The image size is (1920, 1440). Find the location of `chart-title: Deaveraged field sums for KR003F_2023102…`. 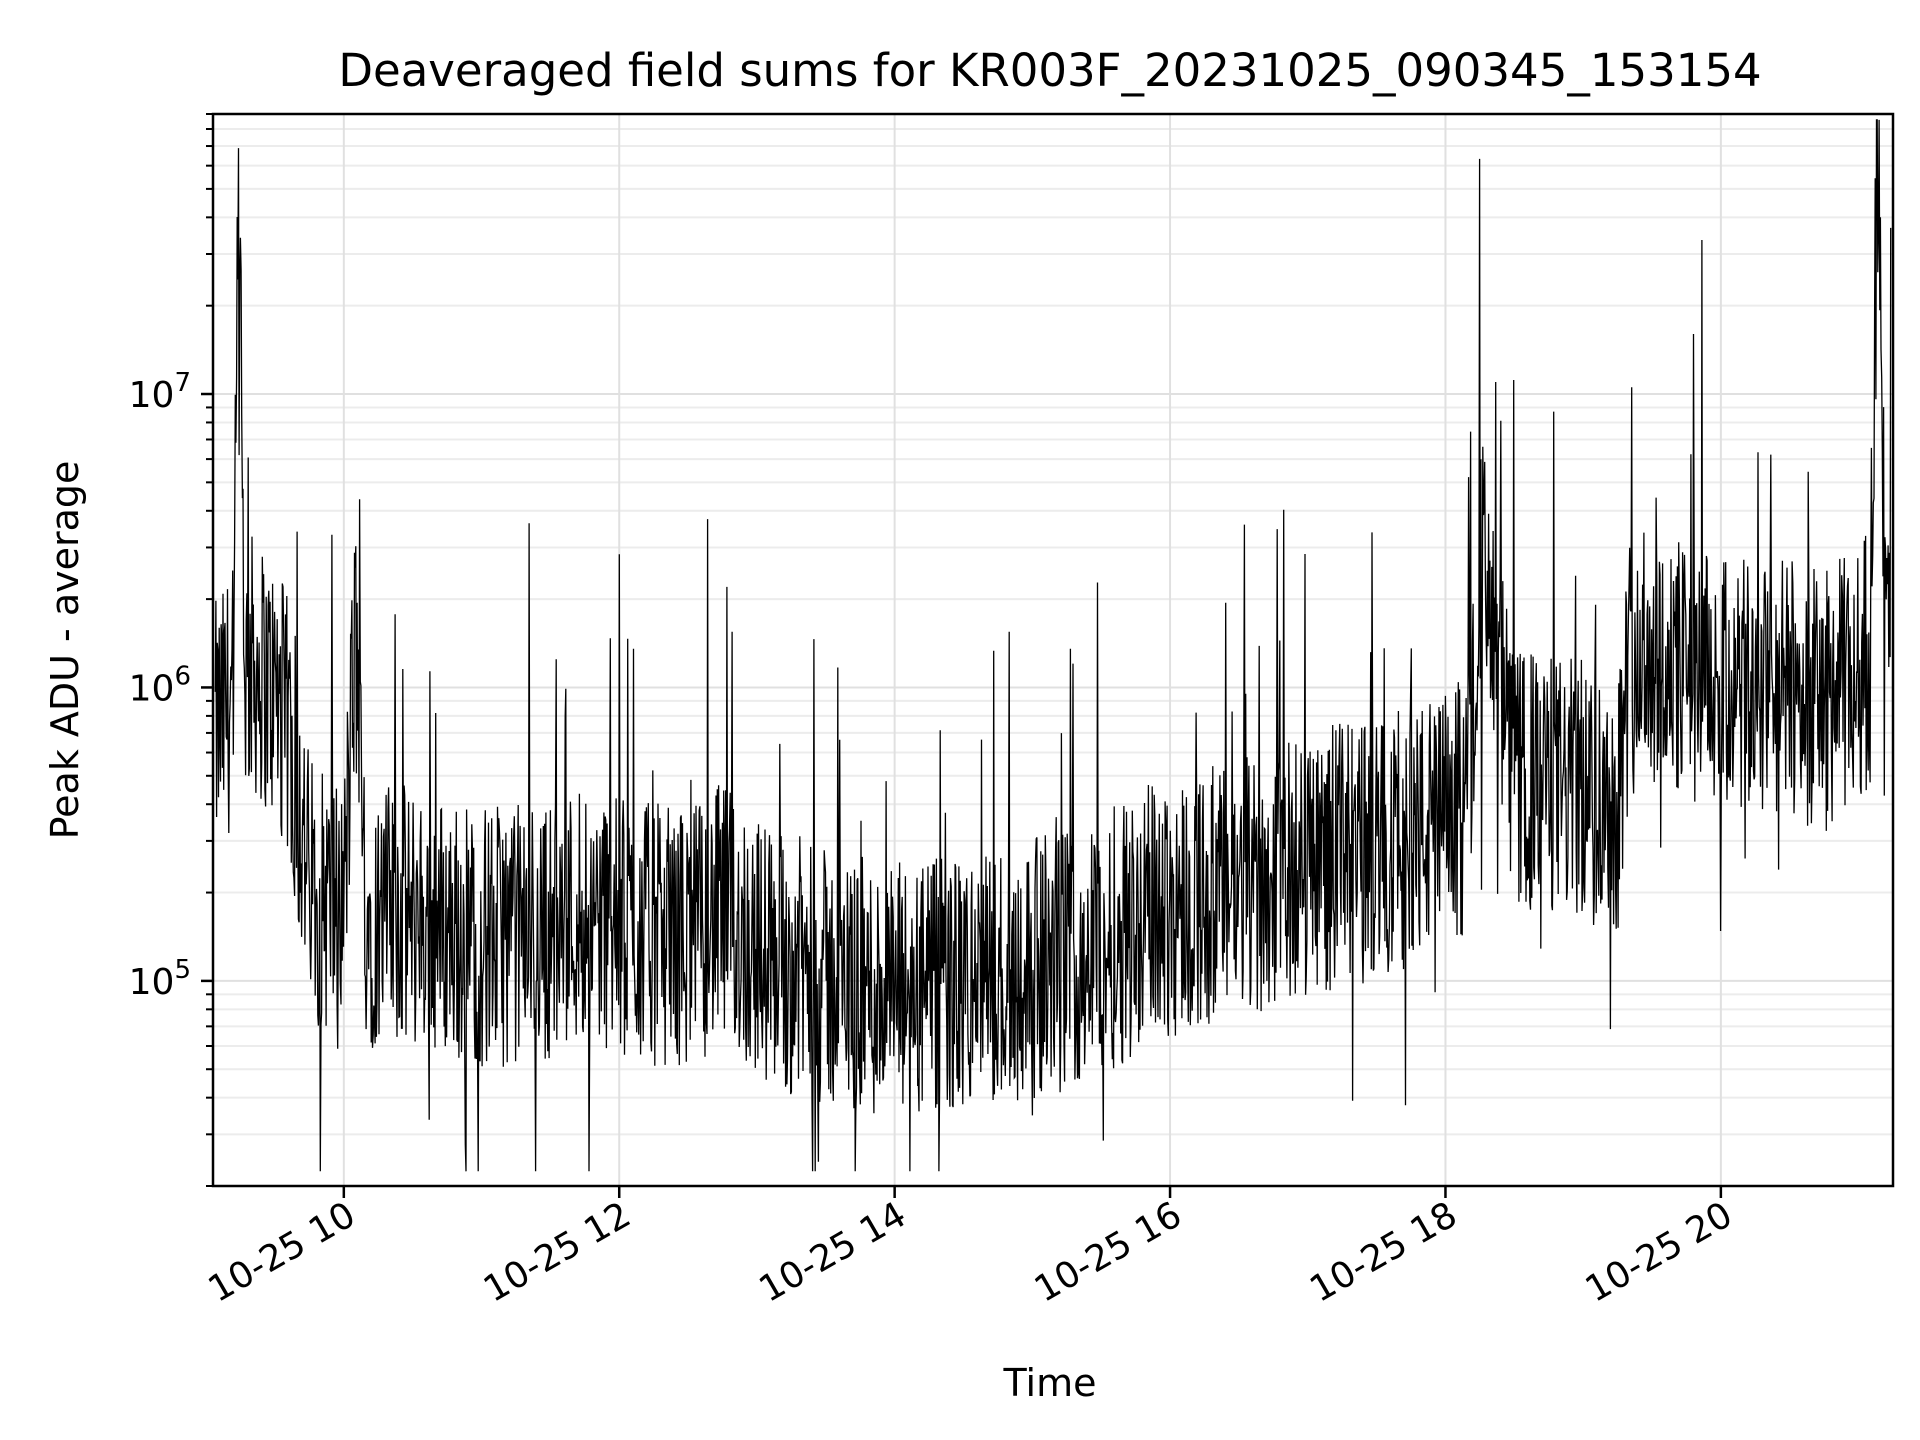

chart-title: Deaveraged field sums for KR003F_2023102… is located at coordinates (1049, 70).